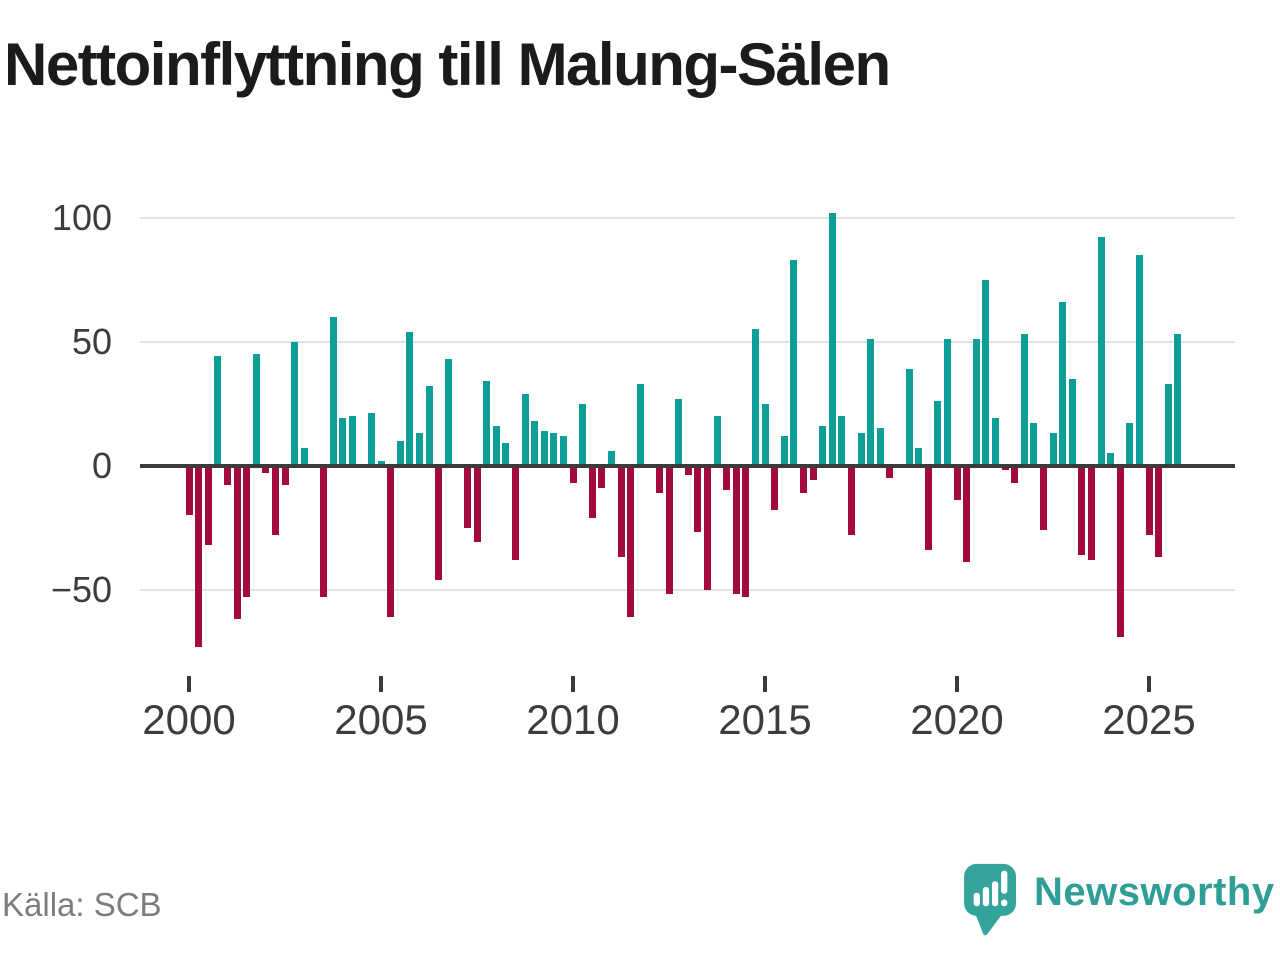 Image resolution: width=1280 pixels, height=960 pixels. What do you see at coordinates (448, 412) in the screenshot?
I see `bar-2006-q4` at bounding box center [448, 412].